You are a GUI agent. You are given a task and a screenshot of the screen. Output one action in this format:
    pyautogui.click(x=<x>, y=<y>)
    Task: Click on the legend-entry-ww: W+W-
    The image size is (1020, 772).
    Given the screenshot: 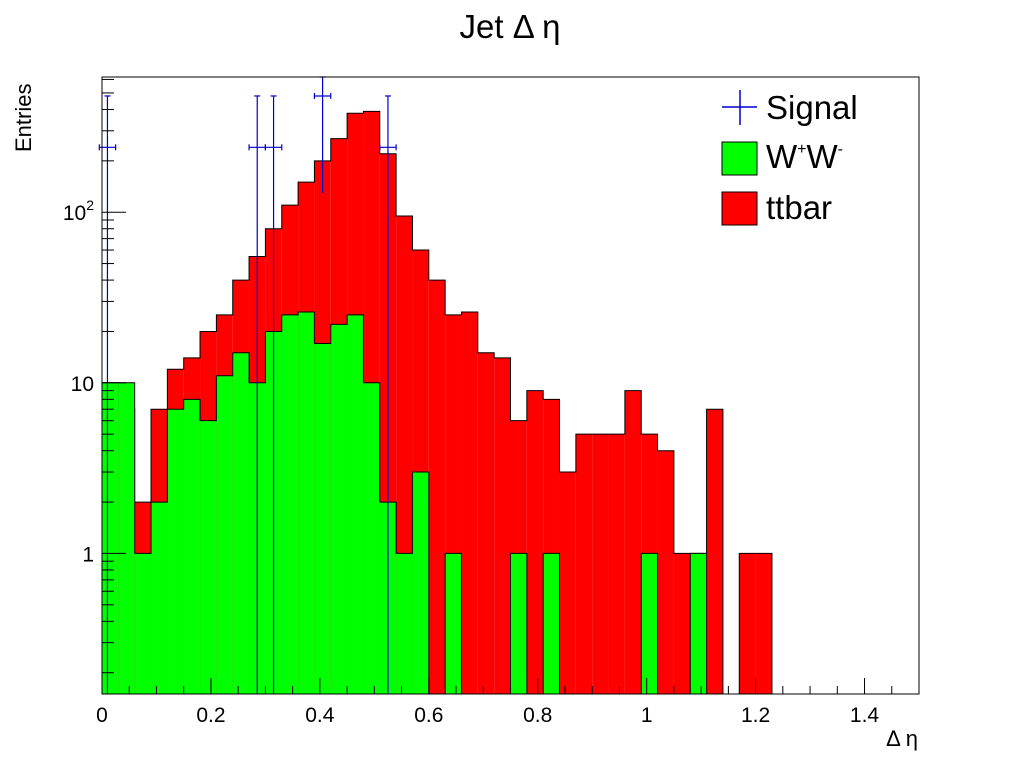 What is the action you would take?
    pyautogui.click(x=782, y=157)
    